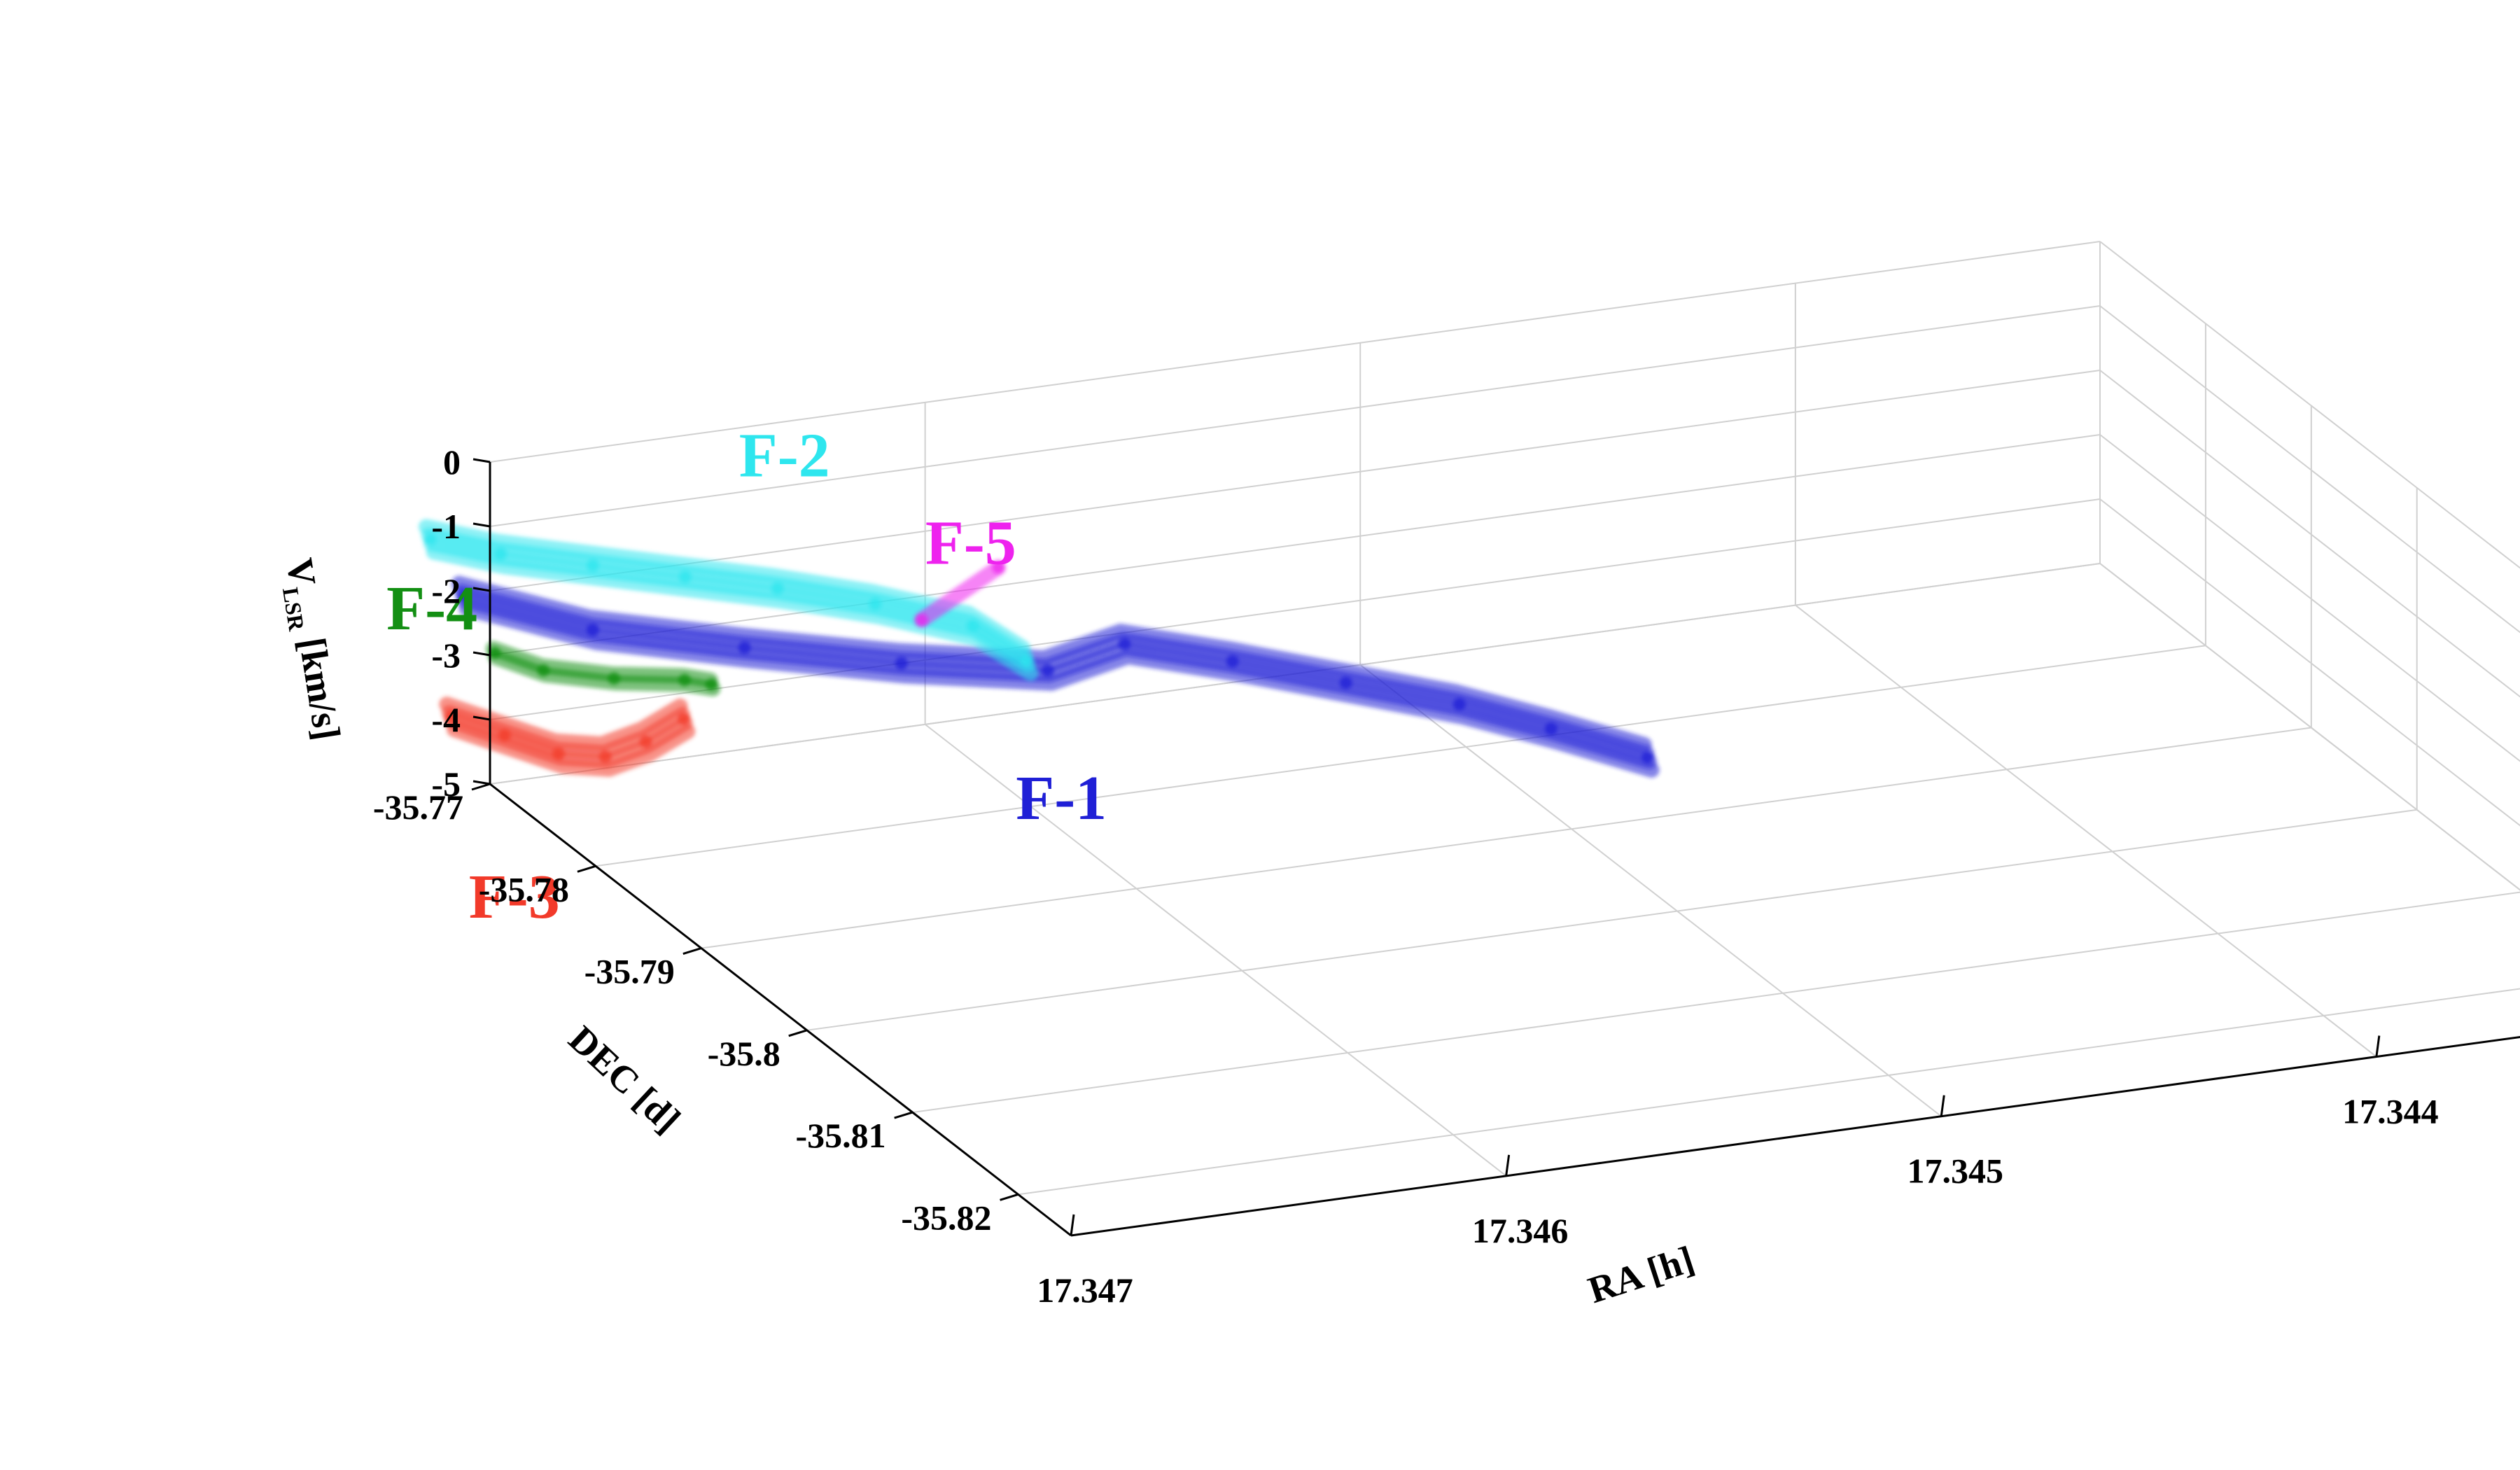 This screenshot has width=2520, height=1470. Describe the element at coordinates (946, 1217) in the screenshot. I see `y-tick-label: -35.82` at that location.